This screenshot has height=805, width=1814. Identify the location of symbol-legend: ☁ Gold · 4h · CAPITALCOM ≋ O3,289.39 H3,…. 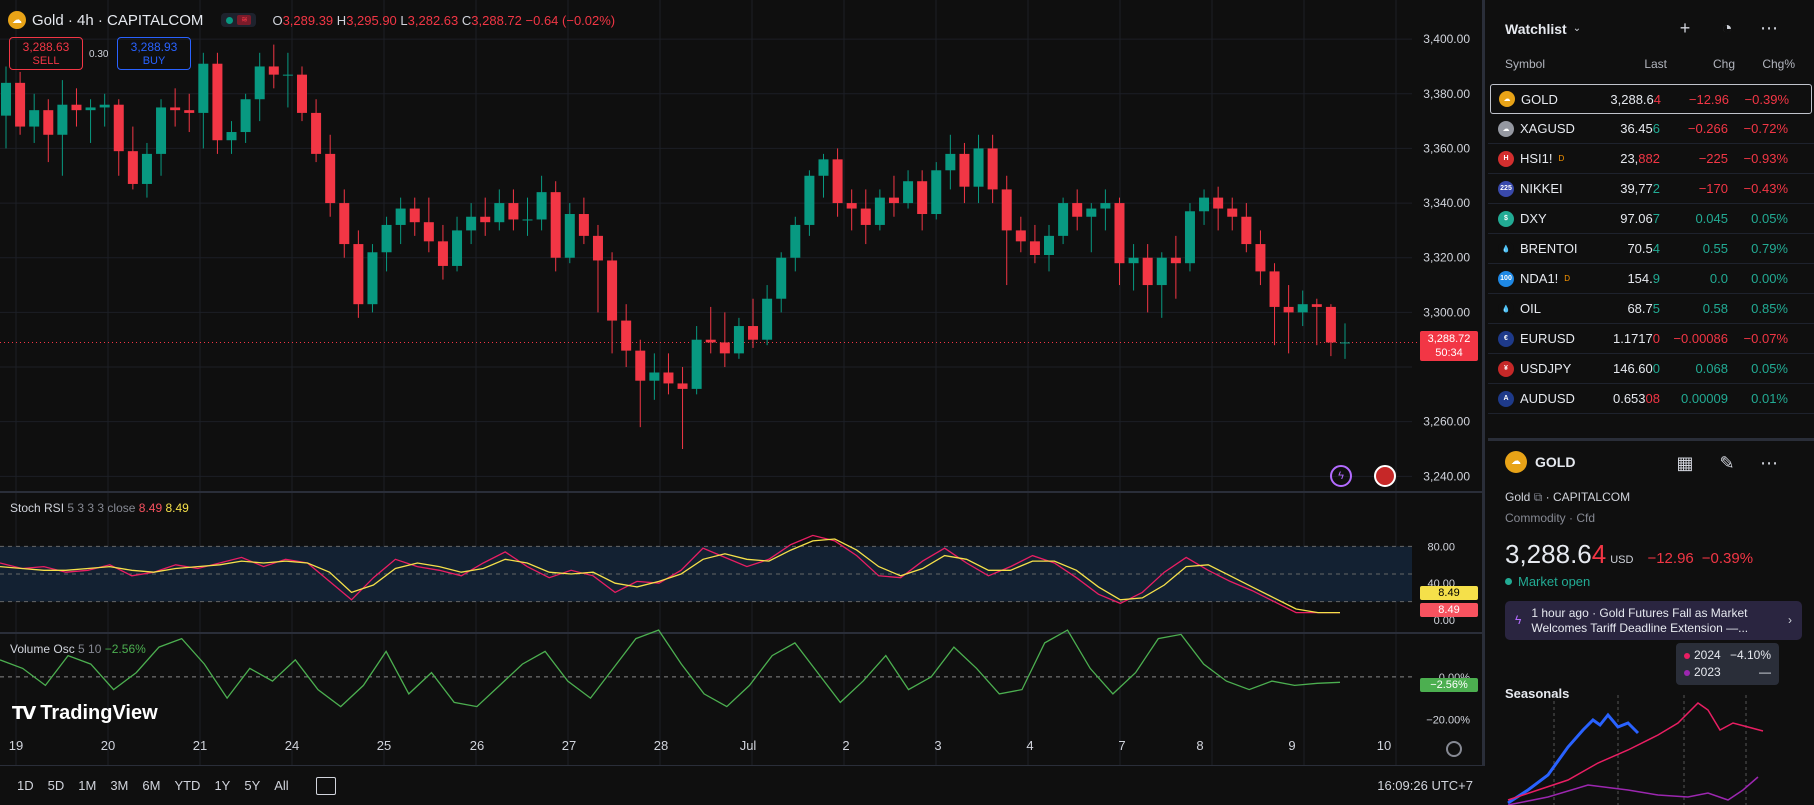
(311, 20).